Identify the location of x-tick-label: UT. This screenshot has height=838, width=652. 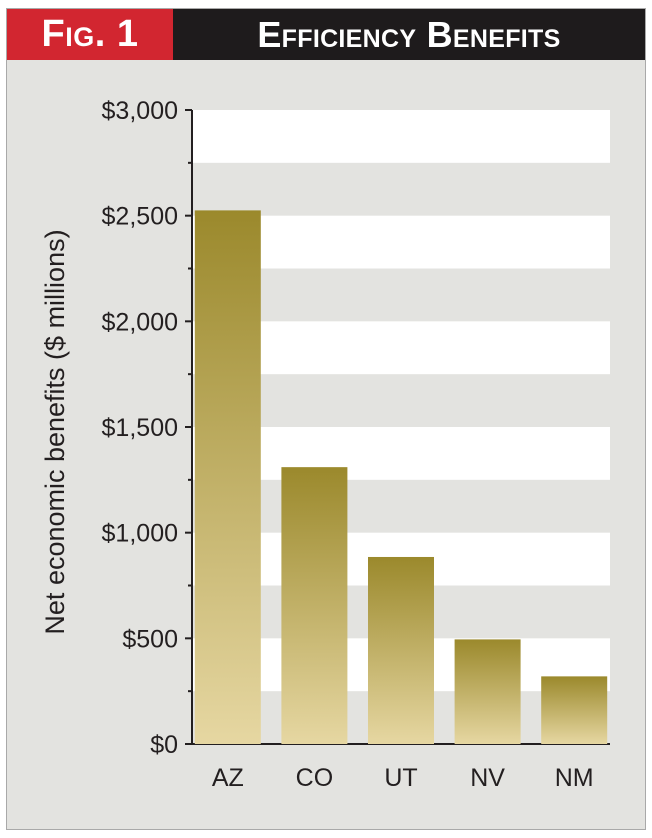
(400, 778).